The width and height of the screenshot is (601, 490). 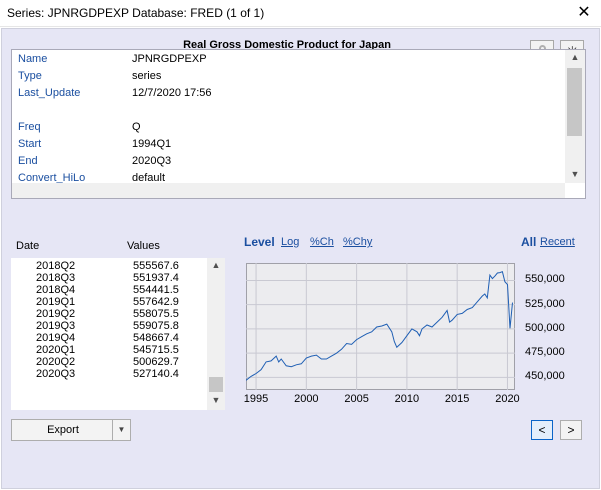 I want to click on row-value: 557642.9, so click(x=156, y=302).